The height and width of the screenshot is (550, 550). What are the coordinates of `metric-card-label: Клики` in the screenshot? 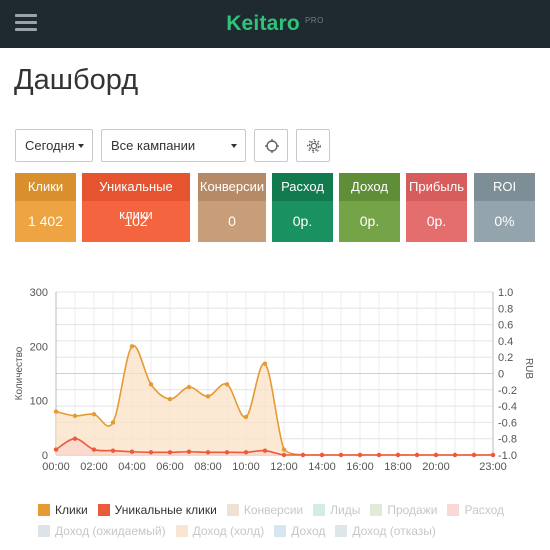 It's located at (45, 187).